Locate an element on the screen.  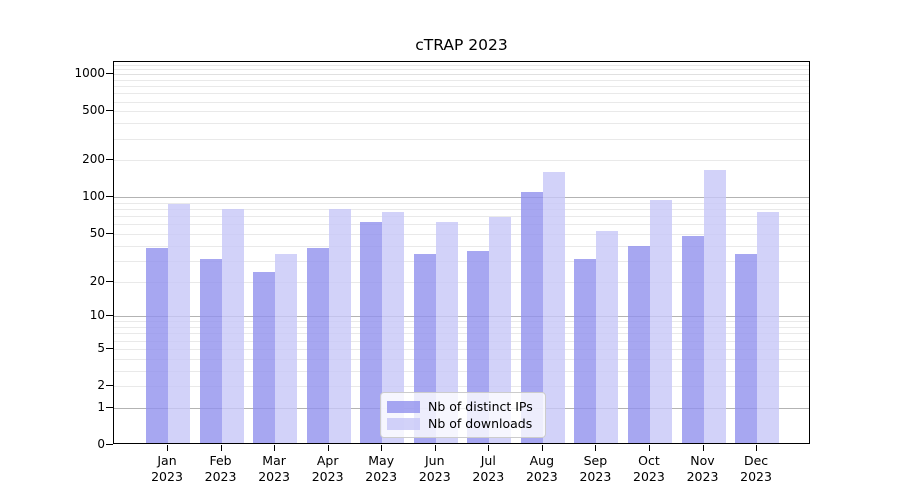
legend-label-distinct-ips: Nb of distinct IPs is located at coordinates (480, 406).